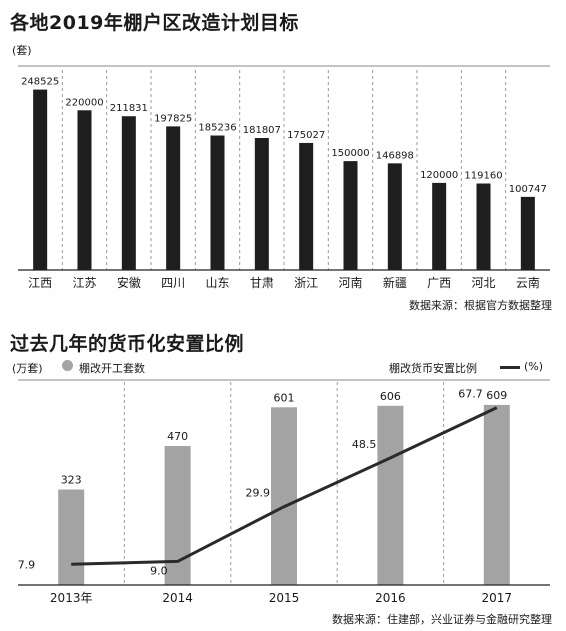 The width and height of the screenshot is (566, 631). I want to click on chart1-value-label: 119160, so click(483, 175).